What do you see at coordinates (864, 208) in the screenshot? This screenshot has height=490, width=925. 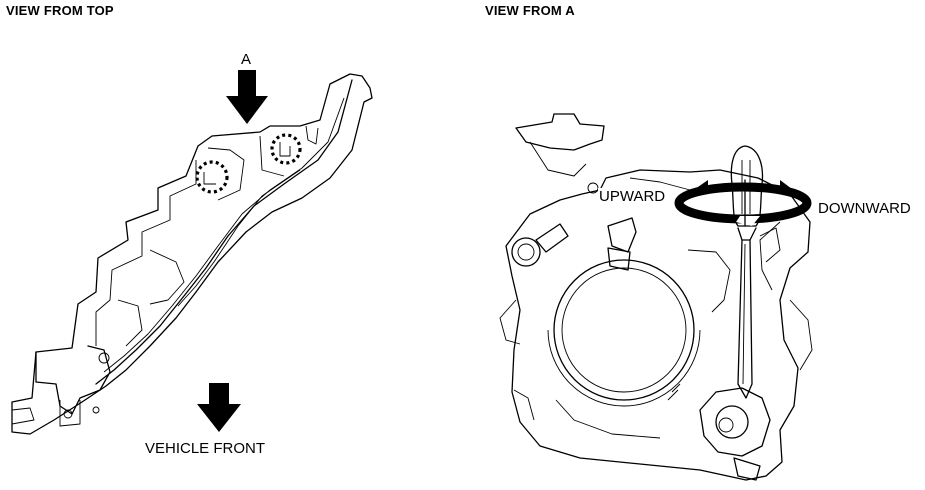 I see `downward-label: DOWNWARD` at bounding box center [864, 208].